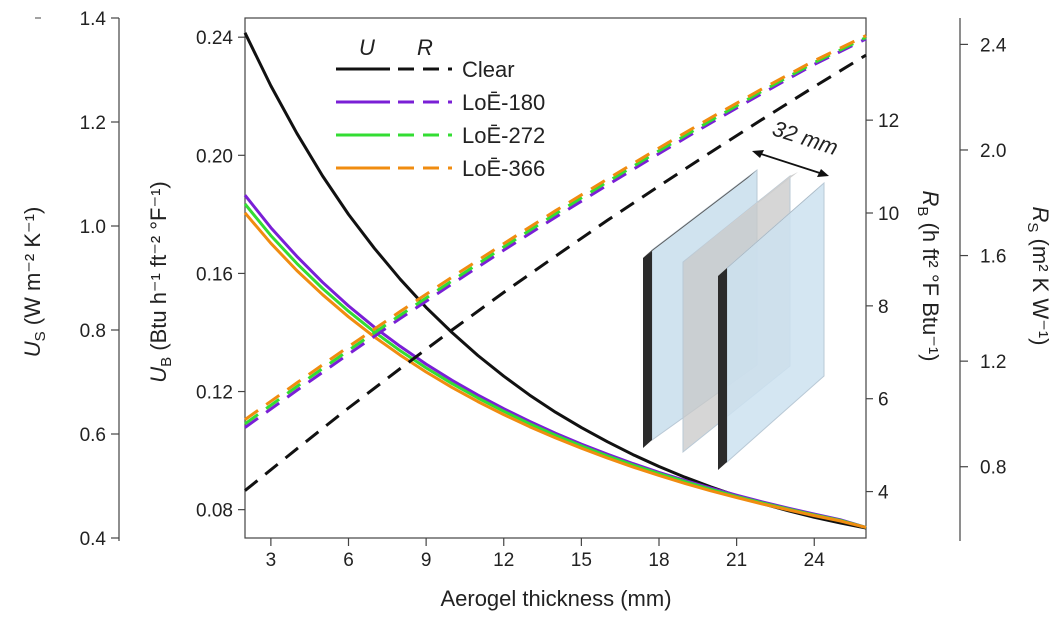 This screenshot has width=1064, height=617. What do you see at coordinates (823, 173) in the screenshot?
I see `dimension-arrowhead-right` at bounding box center [823, 173].